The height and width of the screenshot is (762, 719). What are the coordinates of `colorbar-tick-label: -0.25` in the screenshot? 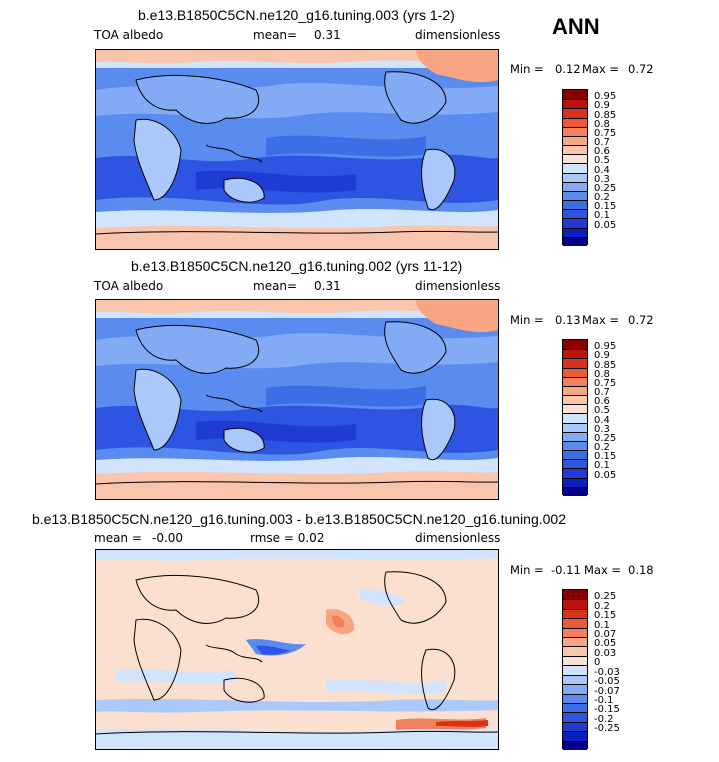 It's located at (607, 729).